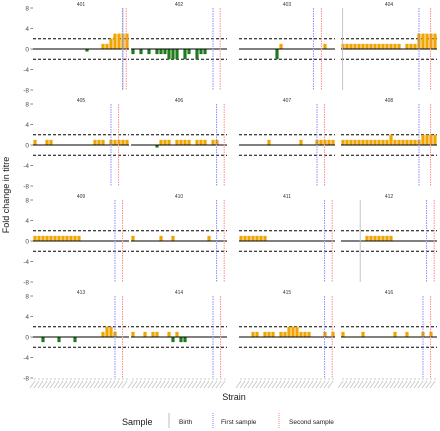 The width and height of the screenshot is (440, 431). I want to click on panel-title: 409, so click(81, 197).